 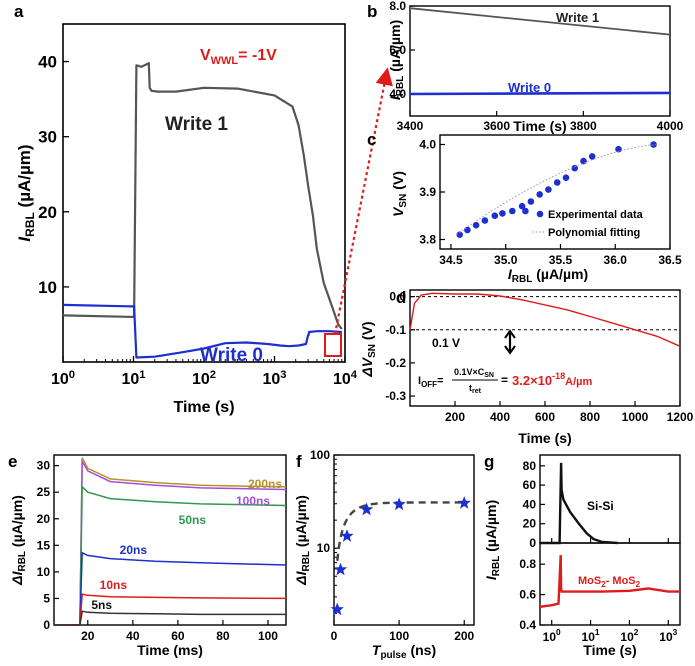 What do you see at coordinates (395, 330) in the screenshot?
I see `y-tick-label: -0.1` at bounding box center [395, 330].